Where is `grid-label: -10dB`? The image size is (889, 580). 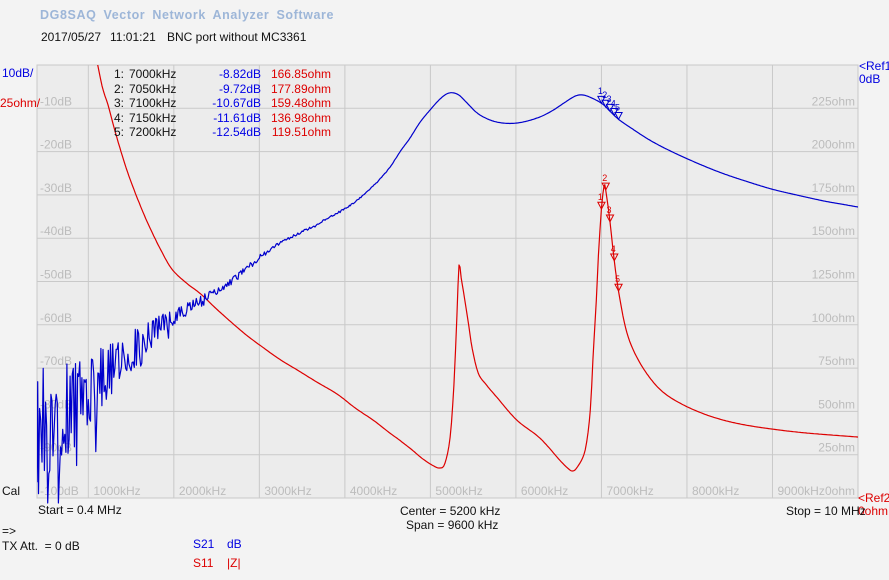
grid-label: -10dB is located at coordinates (56, 101).